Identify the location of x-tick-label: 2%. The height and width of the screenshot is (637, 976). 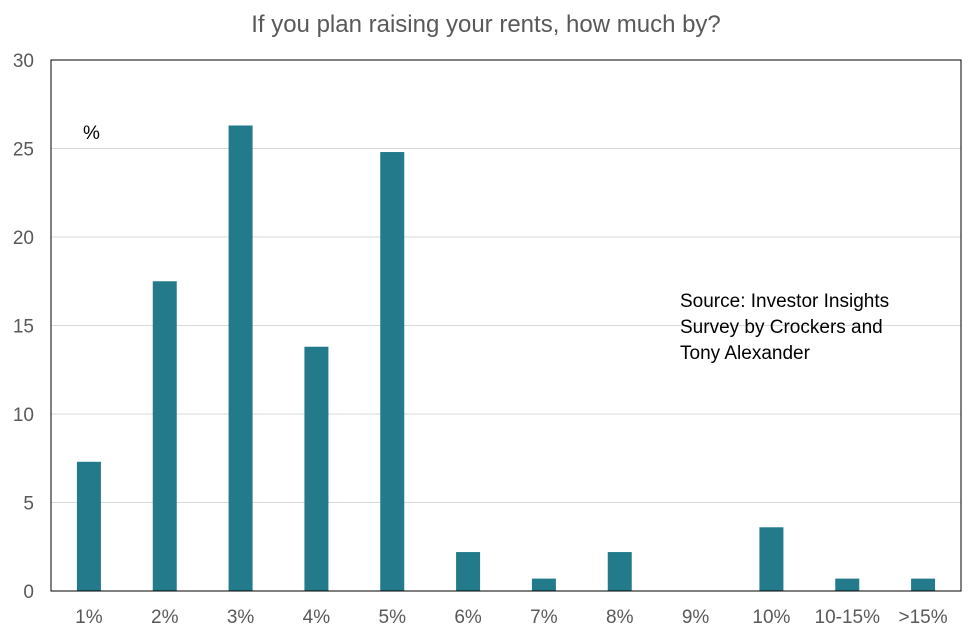
(165, 617).